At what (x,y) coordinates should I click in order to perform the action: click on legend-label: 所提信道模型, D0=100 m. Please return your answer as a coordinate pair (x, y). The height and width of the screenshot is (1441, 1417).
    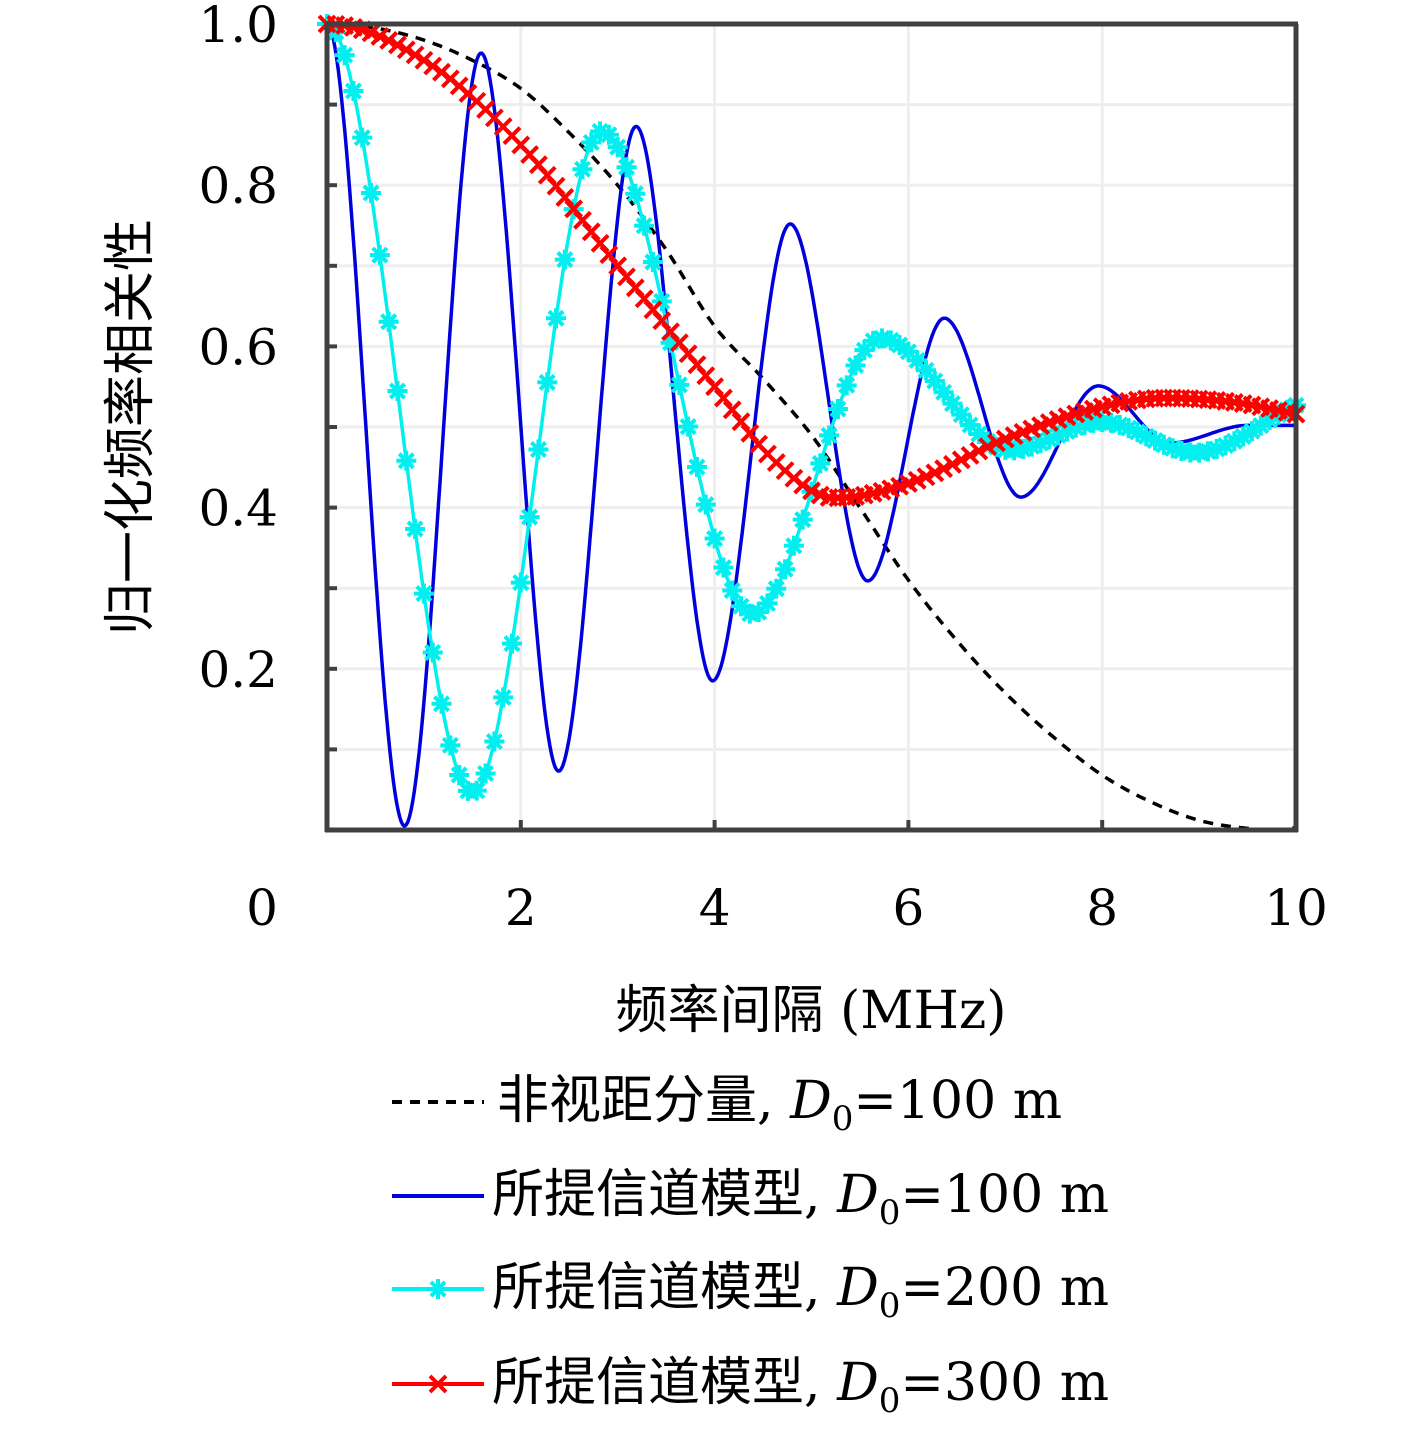
    Looking at the image, I should click on (800, 1199).